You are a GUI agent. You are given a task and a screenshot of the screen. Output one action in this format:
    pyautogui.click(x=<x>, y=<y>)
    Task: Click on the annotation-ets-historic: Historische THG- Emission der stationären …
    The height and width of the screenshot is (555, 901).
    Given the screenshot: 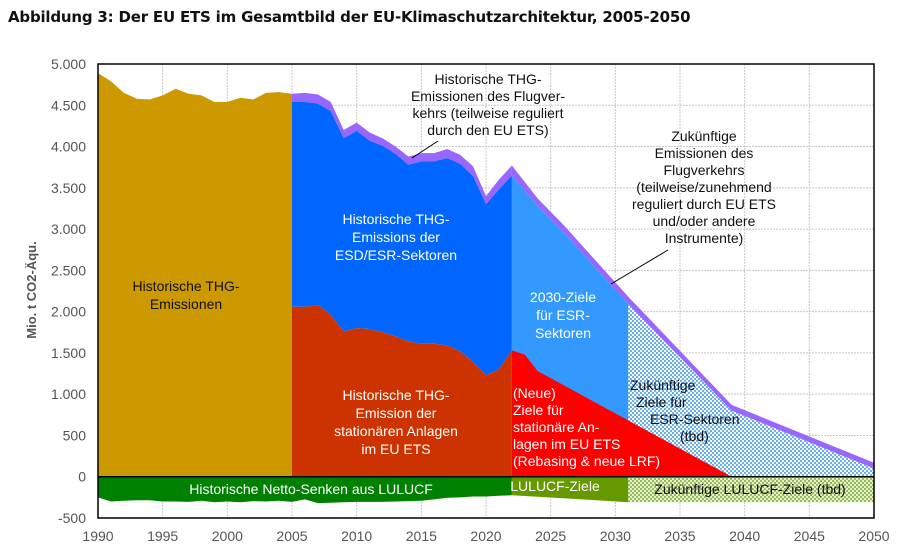 What is the action you would take?
    pyautogui.click(x=396, y=422)
    